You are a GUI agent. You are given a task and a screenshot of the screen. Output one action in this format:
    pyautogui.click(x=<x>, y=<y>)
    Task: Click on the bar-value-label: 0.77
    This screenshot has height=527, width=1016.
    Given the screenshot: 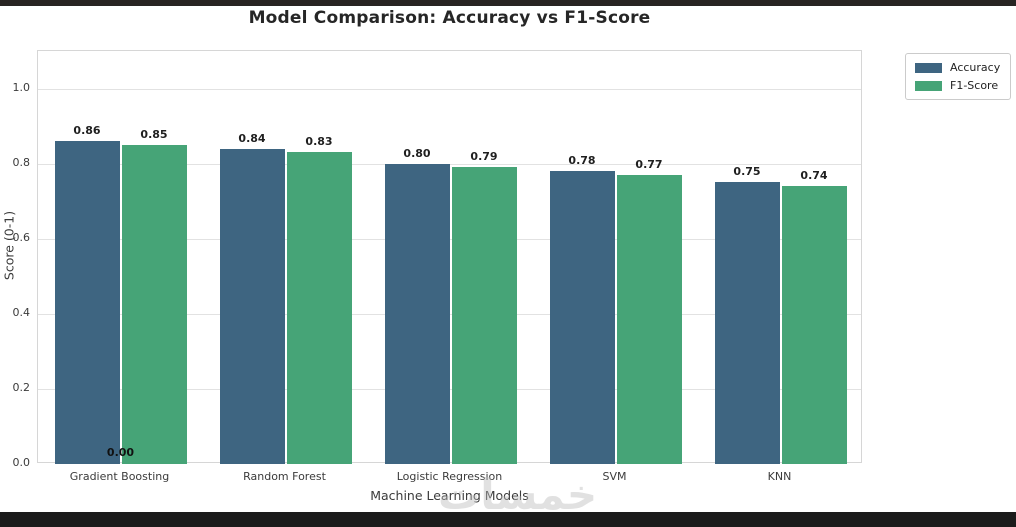 What is the action you would take?
    pyautogui.click(x=649, y=164)
    